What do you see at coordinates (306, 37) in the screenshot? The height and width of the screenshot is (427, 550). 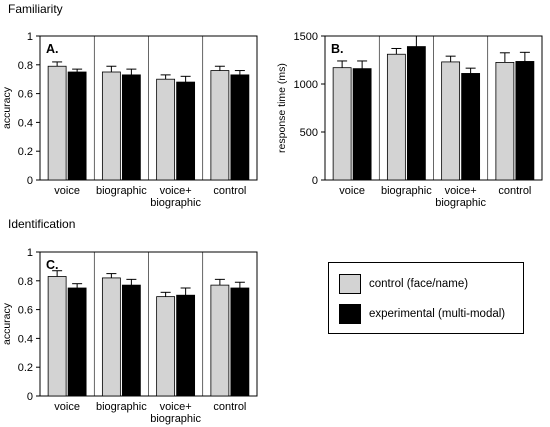 I see `y-tick-label: 1500` at bounding box center [306, 37].